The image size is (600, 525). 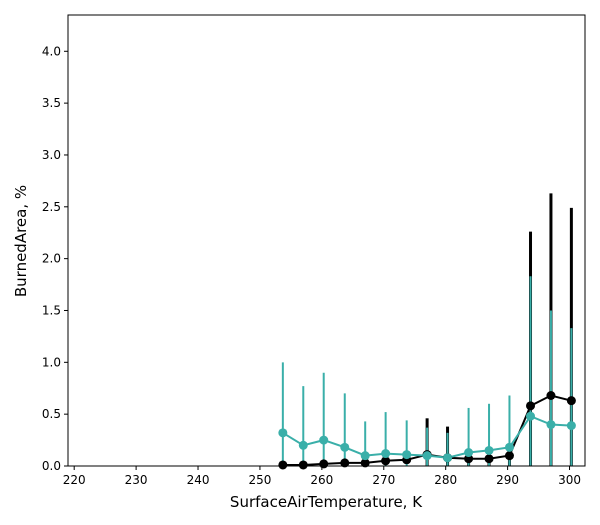 I want to click on y-axis-ticks: 0.0 0.5 1.0 1.5 2.0 2.5 3.0 3.5 4.0, so click(x=55, y=258).